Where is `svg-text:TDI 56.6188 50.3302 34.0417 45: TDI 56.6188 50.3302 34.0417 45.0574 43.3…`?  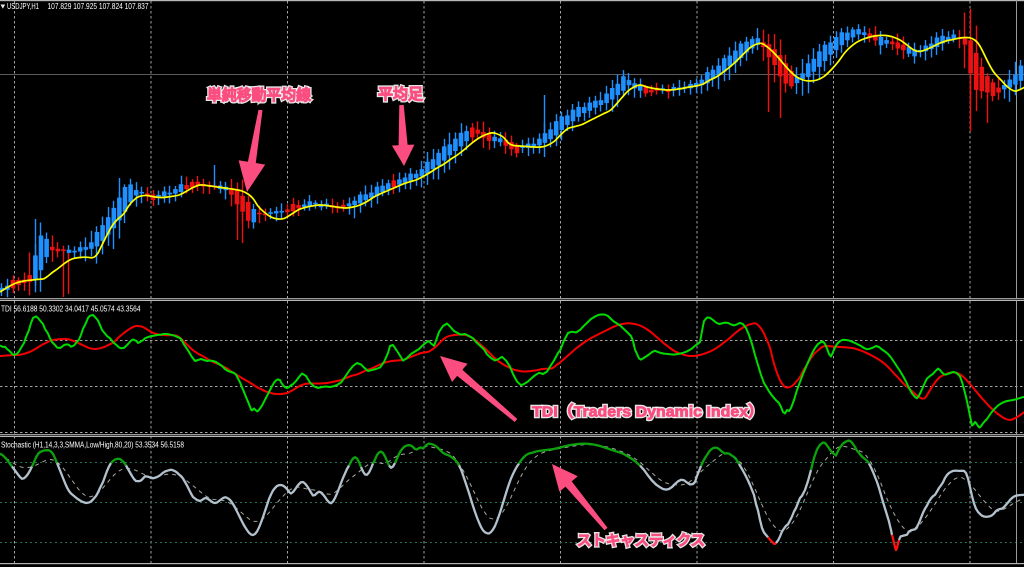 svg-text:TDI 56.6188 50.3302 34.0417 45: TDI 56.6188 50.3302 34.0417 45.0574 43.3… is located at coordinates (71, 309).